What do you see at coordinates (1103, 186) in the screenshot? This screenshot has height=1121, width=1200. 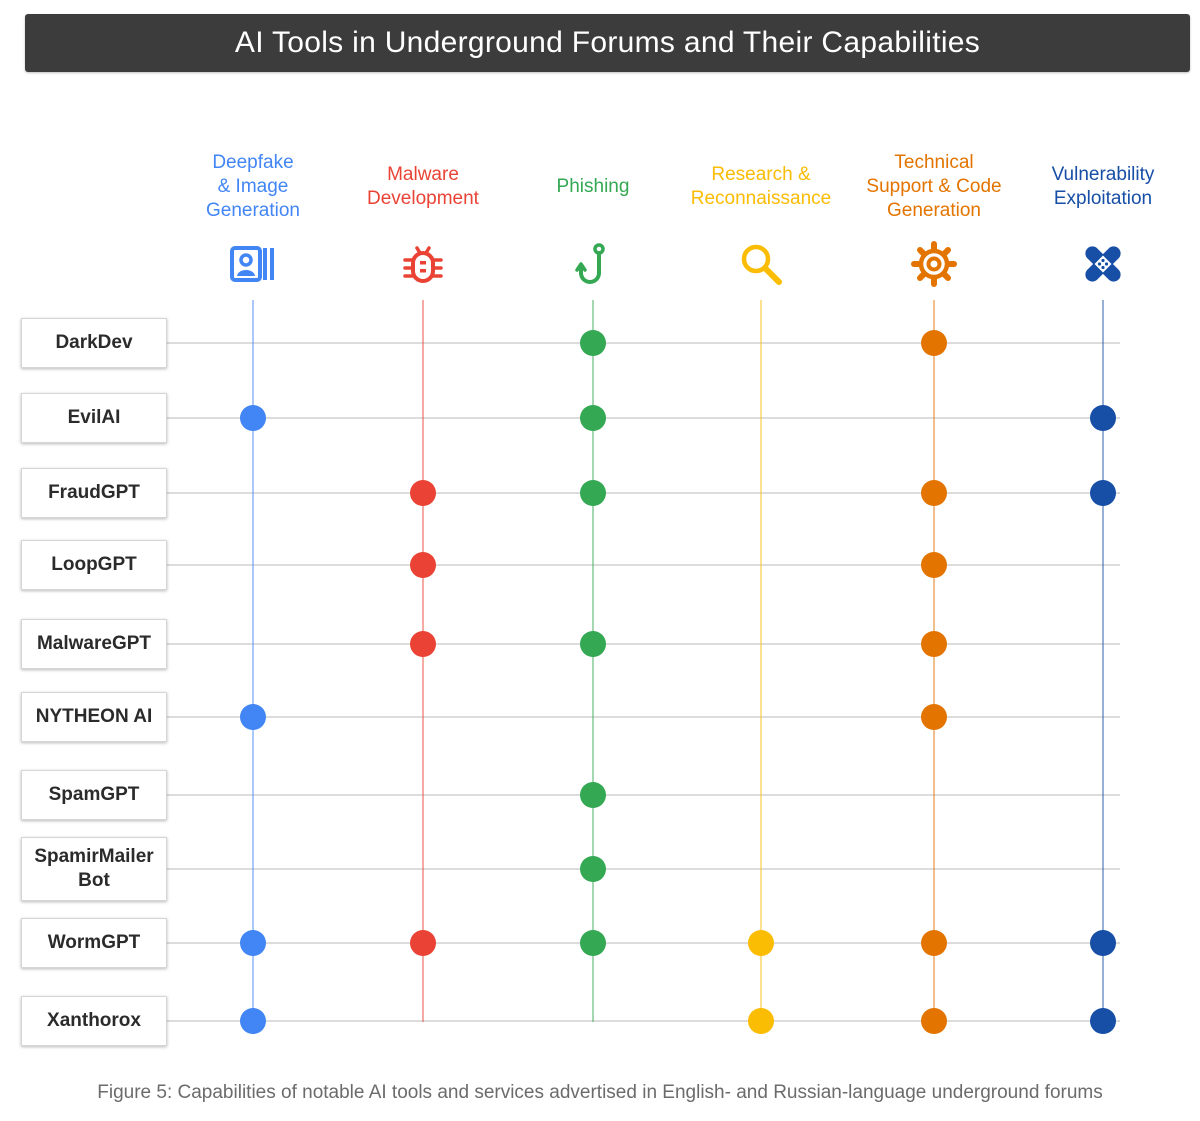 I see `column-header-vuln: Vulnerability Exploitation` at bounding box center [1103, 186].